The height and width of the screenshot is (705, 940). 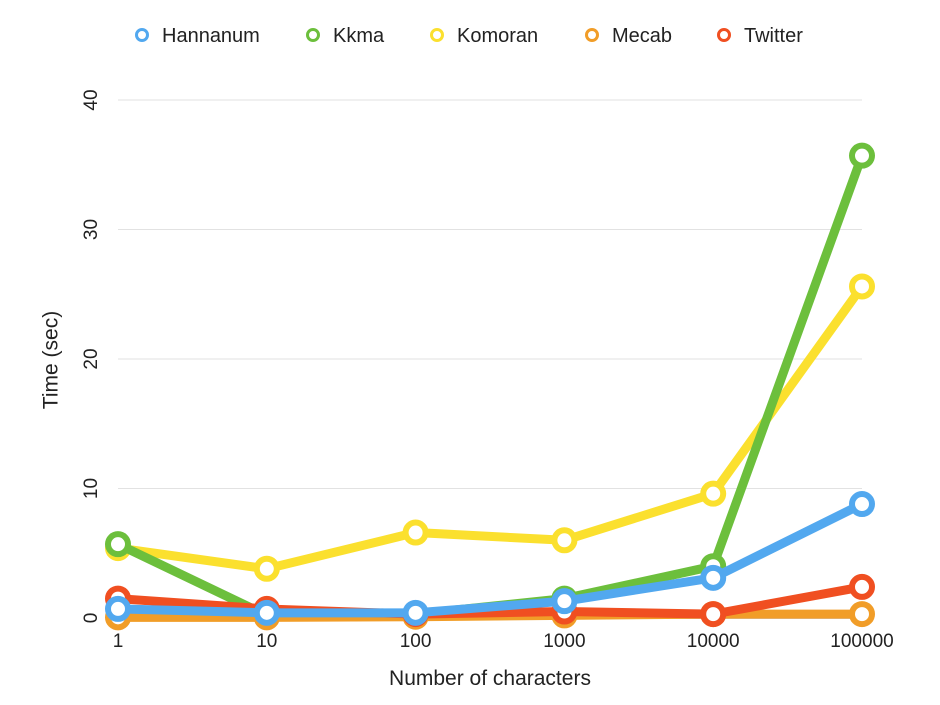 What do you see at coordinates (592, 35) in the screenshot?
I see `legend-marker-mecab` at bounding box center [592, 35].